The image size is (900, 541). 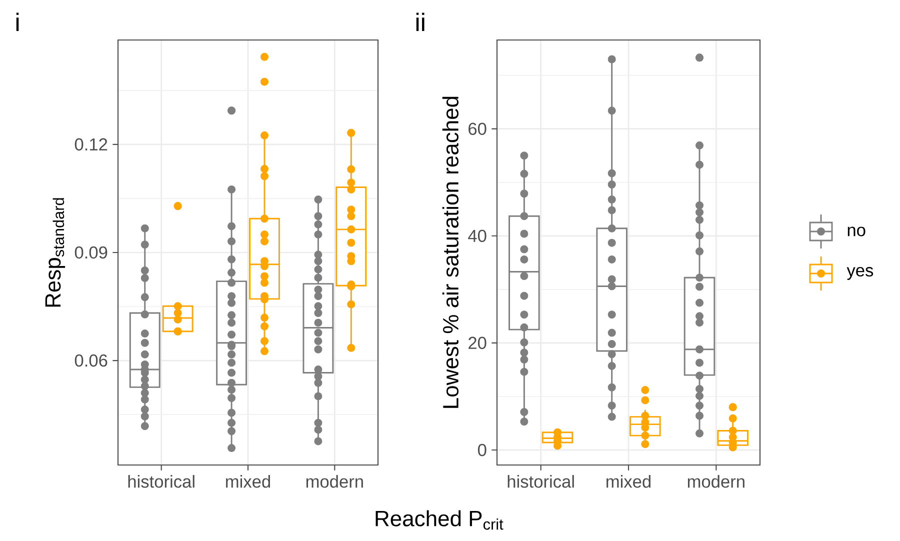 I want to click on y-tick-label: 0, so click(x=482, y=450).